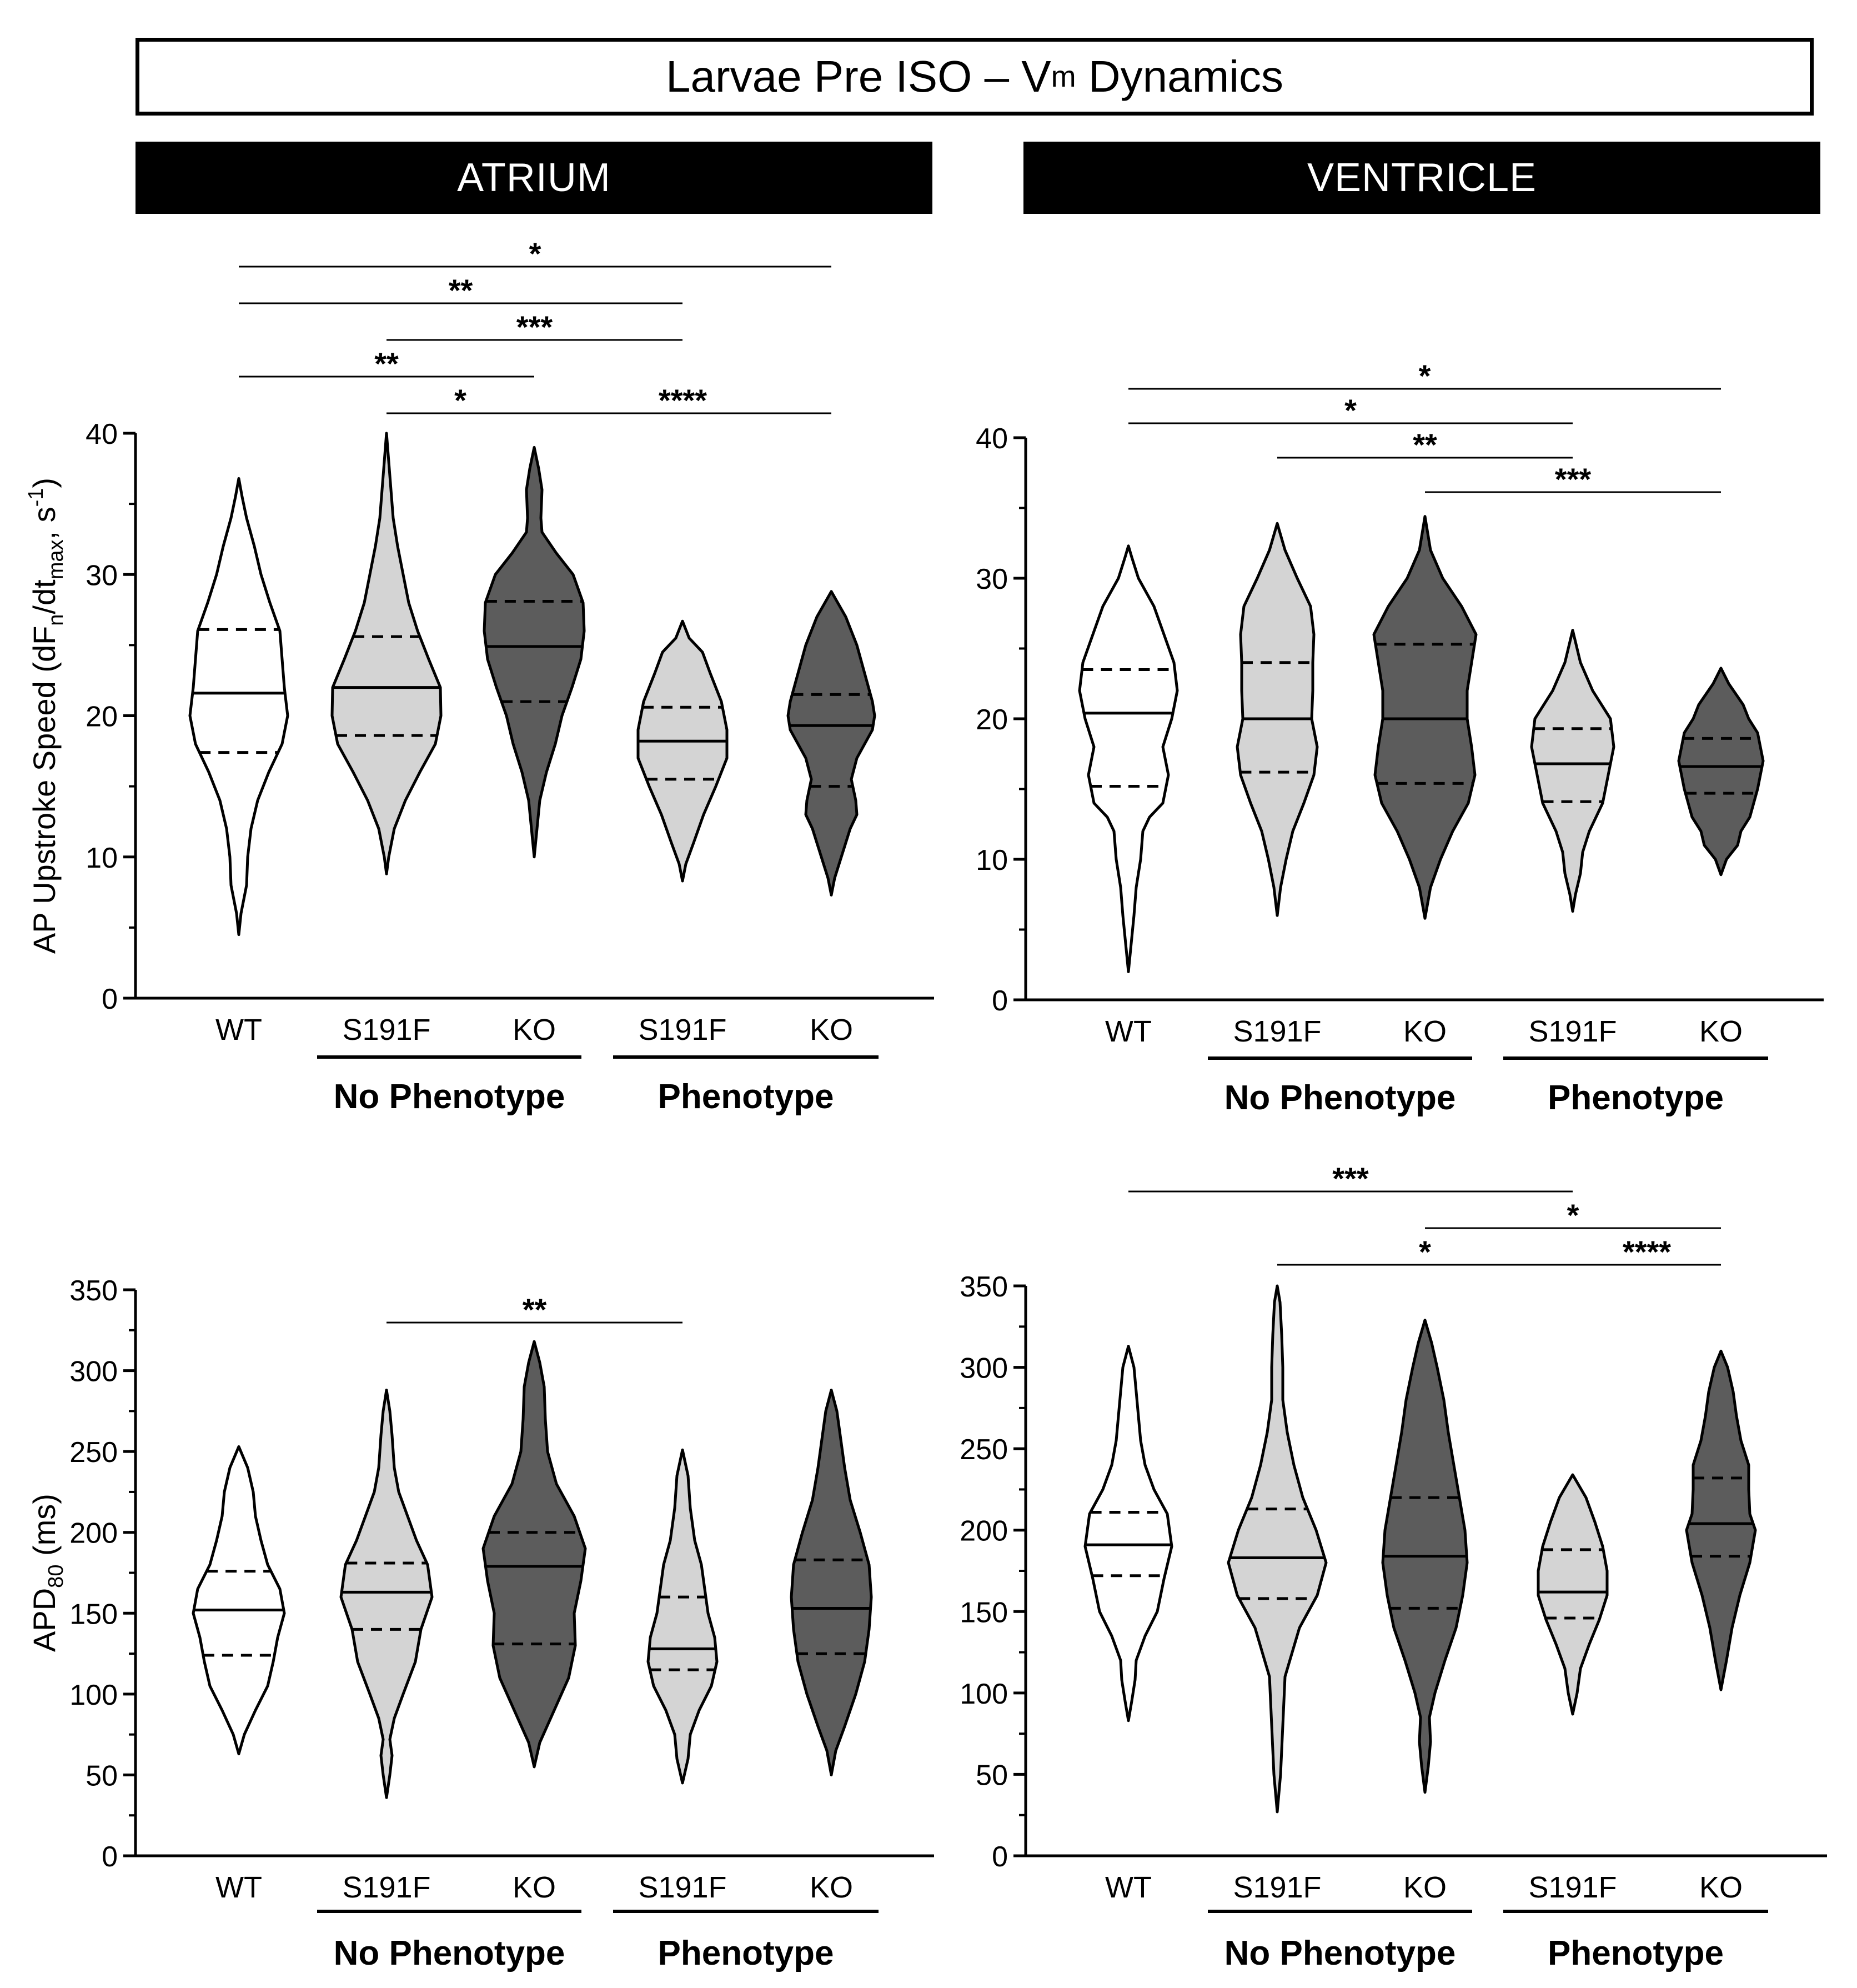 The image size is (1857, 1988). What do you see at coordinates (45, 1620) in the screenshot?
I see `y-label-text: APD` at bounding box center [45, 1620].